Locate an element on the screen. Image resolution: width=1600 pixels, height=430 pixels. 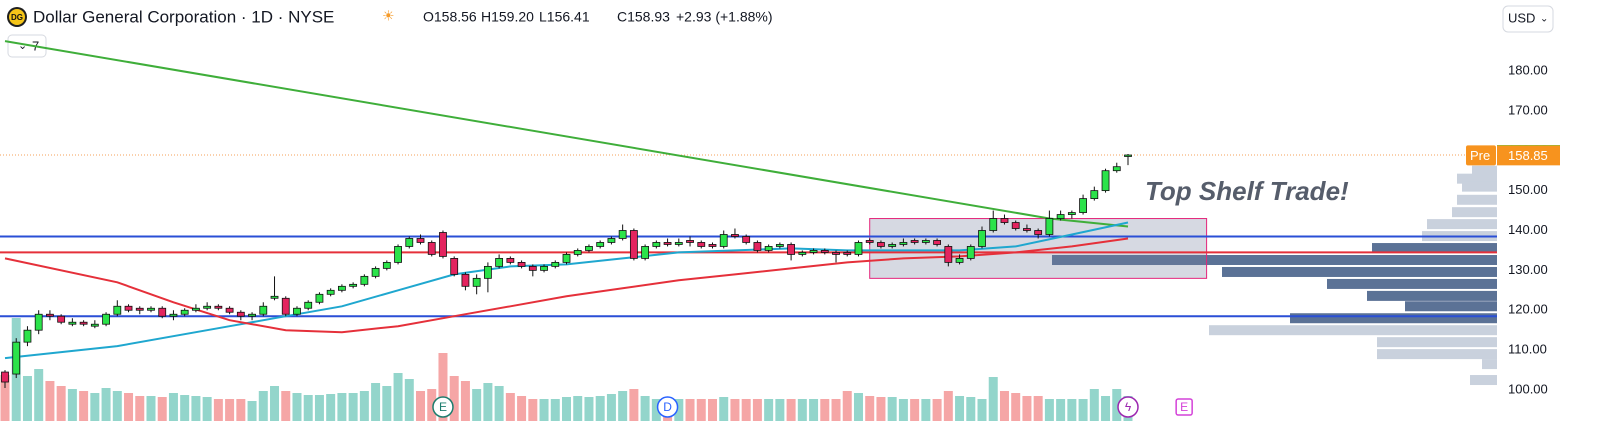
session-icon: ☀ is located at coordinates (388, 16).